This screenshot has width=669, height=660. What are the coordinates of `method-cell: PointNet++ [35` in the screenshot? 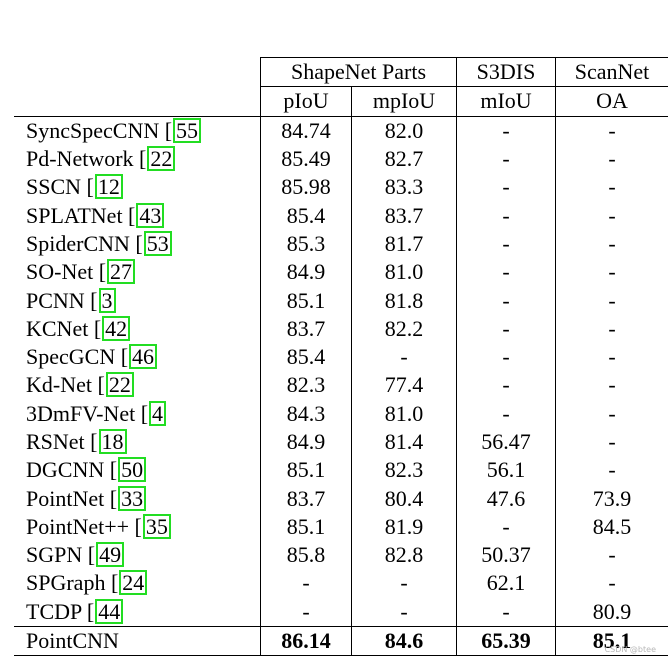 It's located at (137, 527).